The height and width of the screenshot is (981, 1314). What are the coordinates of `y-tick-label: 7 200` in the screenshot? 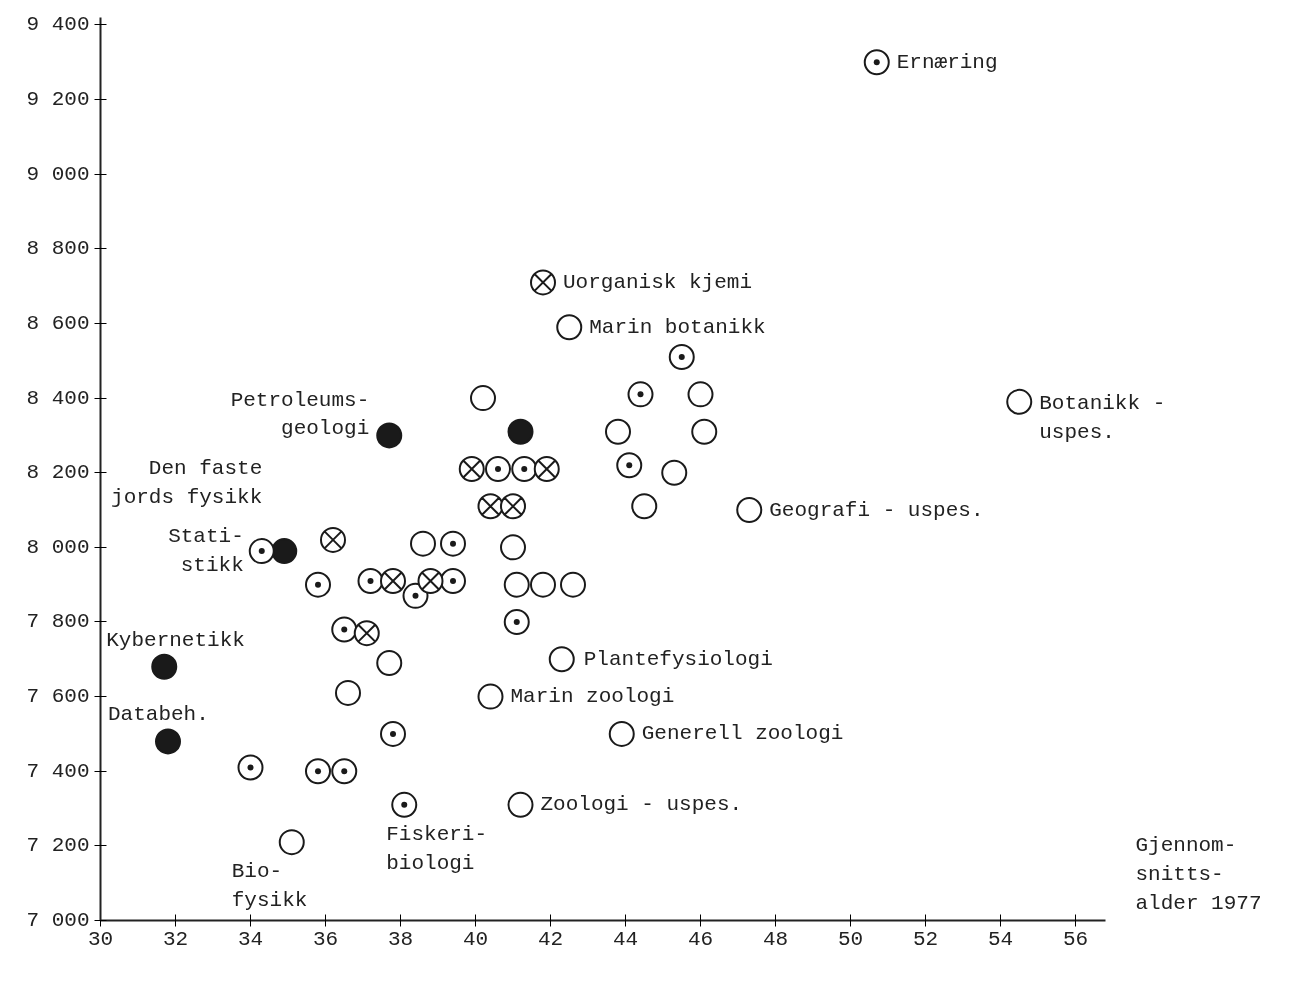 It's located at (58, 846).